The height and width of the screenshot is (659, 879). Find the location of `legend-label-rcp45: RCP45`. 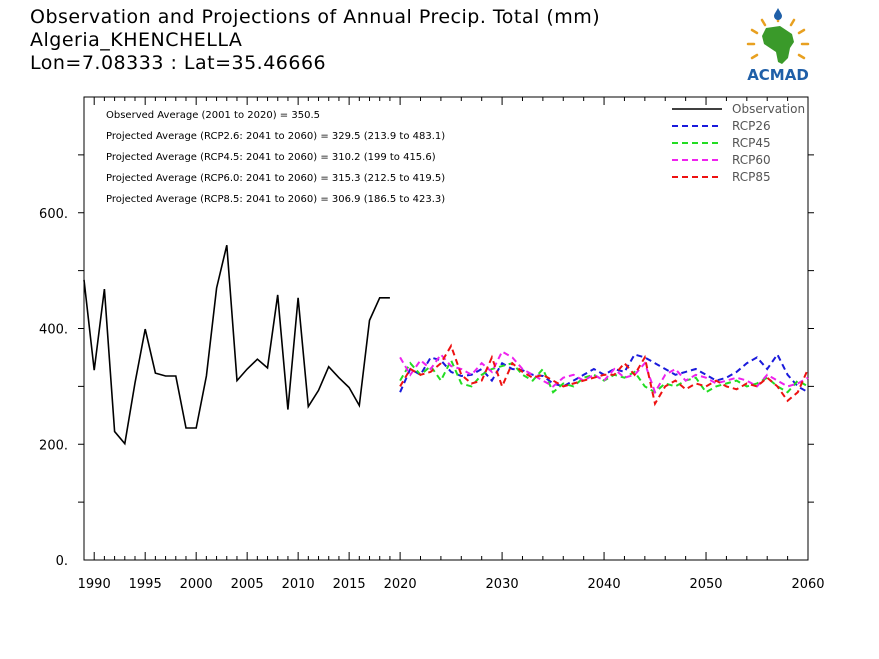

legend-label-rcp45: RCP45 is located at coordinates (751, 143).